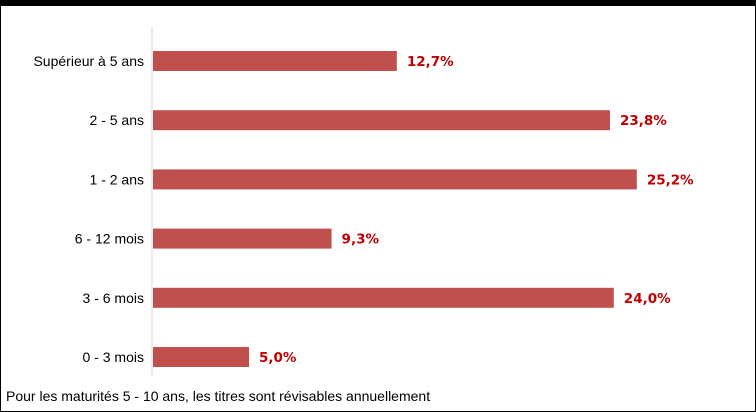  What do you see at coordinates (647, 299) in the screenshot?
I see `data-label: 24,0%` at bounding box center [647, 299].